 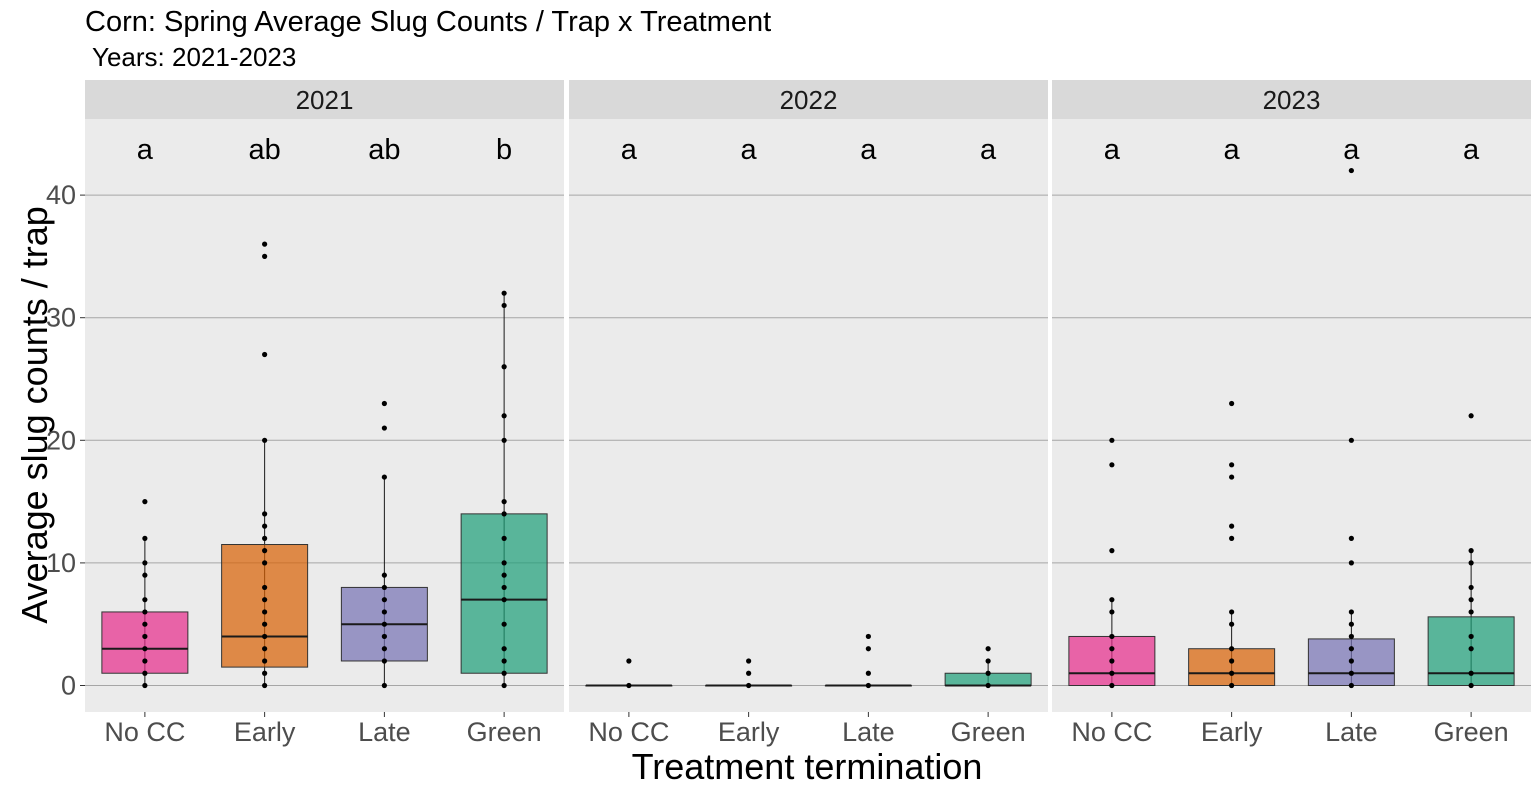 I want to click on facet-strip-label: 2021, so click(x=325, y=100).